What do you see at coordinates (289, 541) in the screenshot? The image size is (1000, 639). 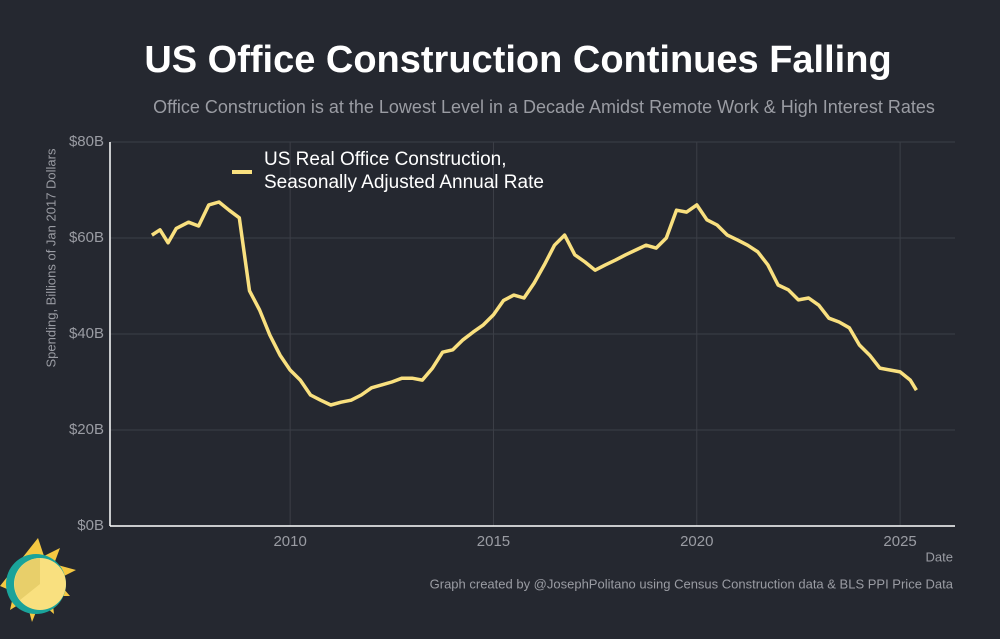 I see `x-tick-label: 2010` at bounding box center [289, 541].